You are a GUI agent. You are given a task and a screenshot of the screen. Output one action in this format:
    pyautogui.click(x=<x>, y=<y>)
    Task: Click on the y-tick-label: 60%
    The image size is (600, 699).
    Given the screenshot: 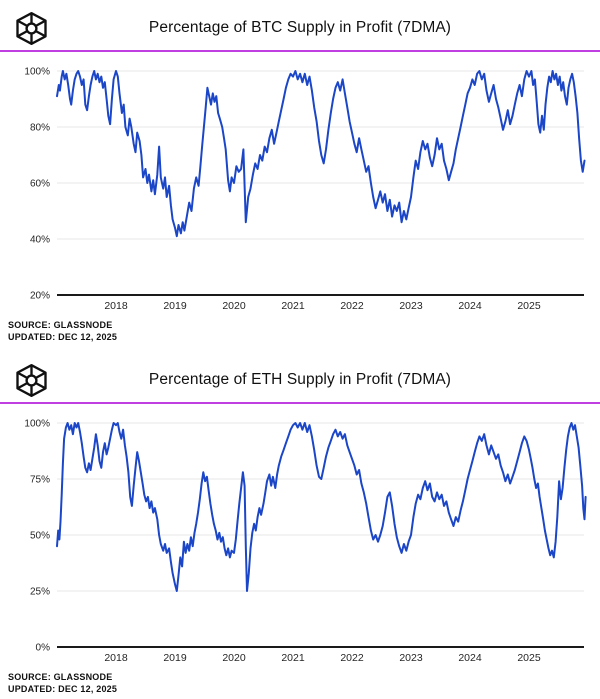 What is the action you would take?
    pyautogui.click(x=40, y=184)
    